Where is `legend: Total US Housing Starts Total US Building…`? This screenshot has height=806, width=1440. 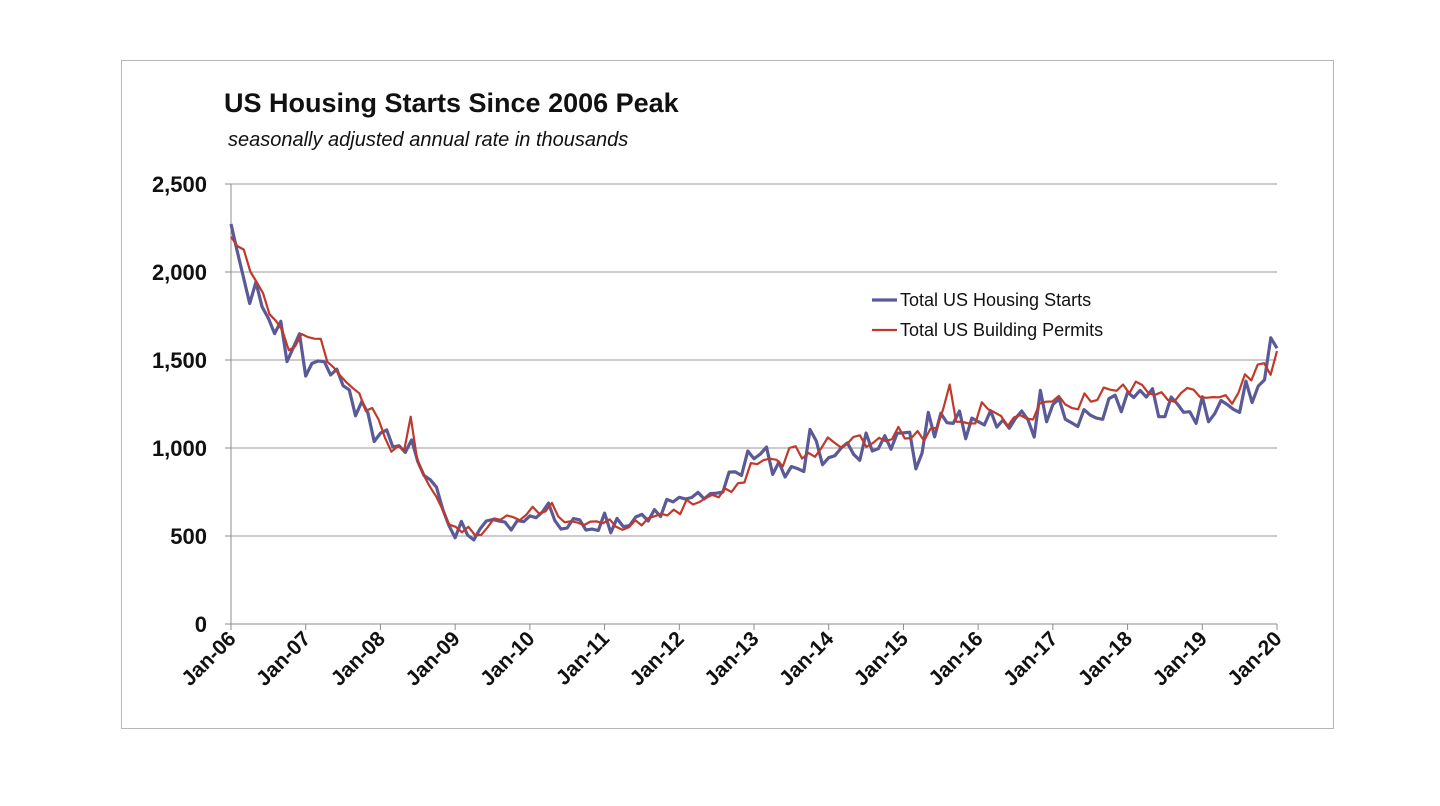 legend: Total US Housing Starts Total US Building… is located at coordinates (987, 315).